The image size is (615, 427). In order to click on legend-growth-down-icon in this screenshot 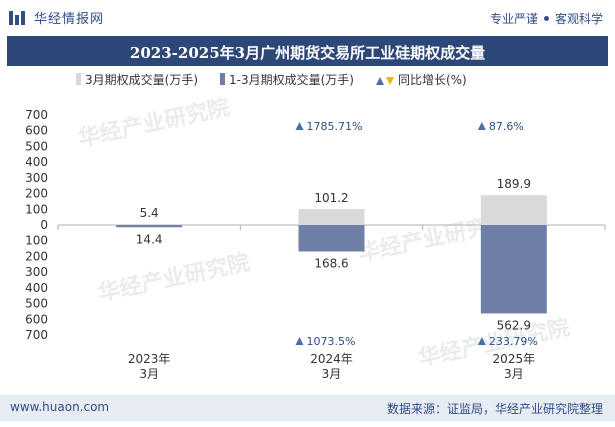, I will do `click(389, 81)`.